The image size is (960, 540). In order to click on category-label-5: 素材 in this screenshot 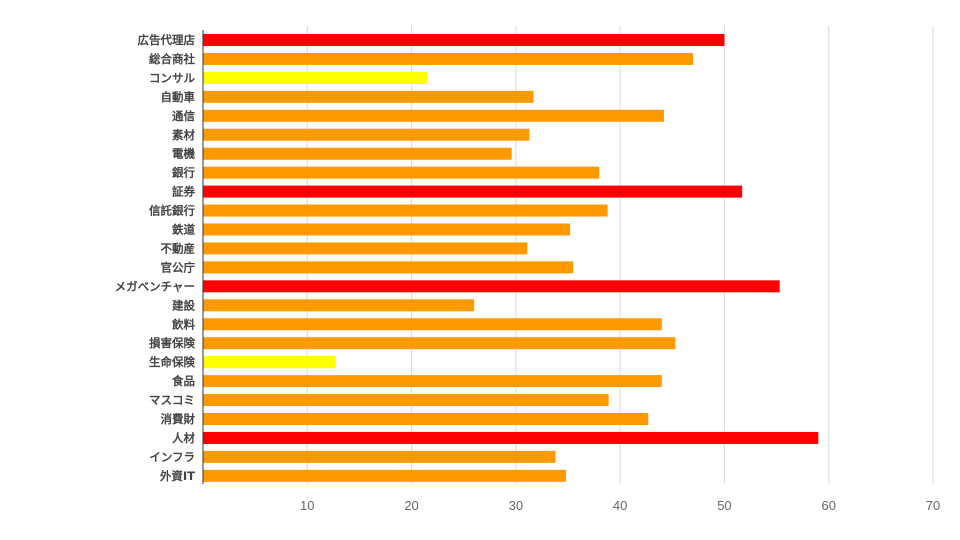, I will do `click(183, 135)`.